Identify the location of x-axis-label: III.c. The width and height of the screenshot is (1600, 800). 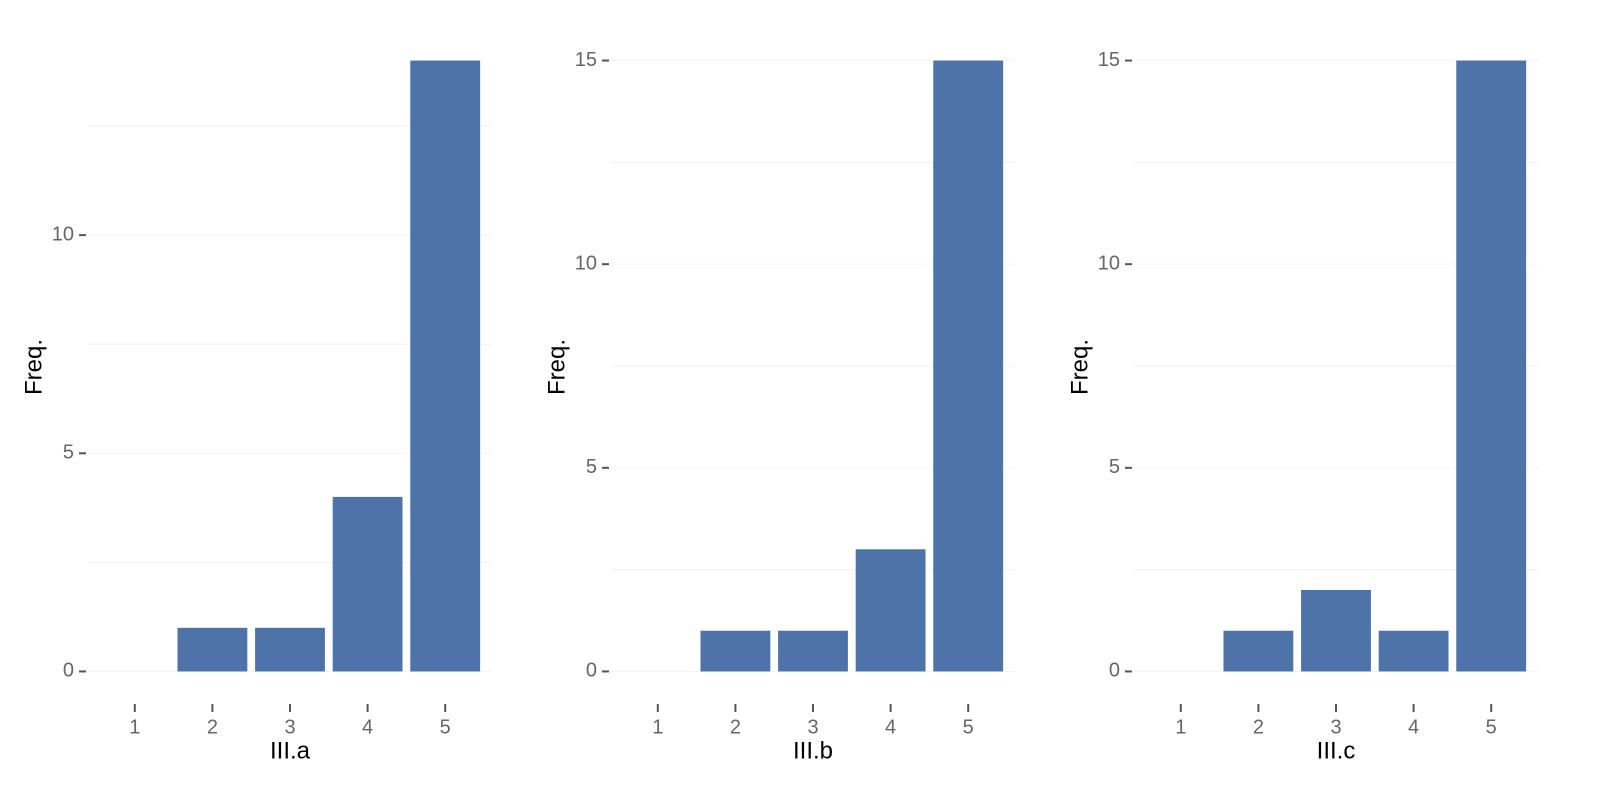
(1336, 750).